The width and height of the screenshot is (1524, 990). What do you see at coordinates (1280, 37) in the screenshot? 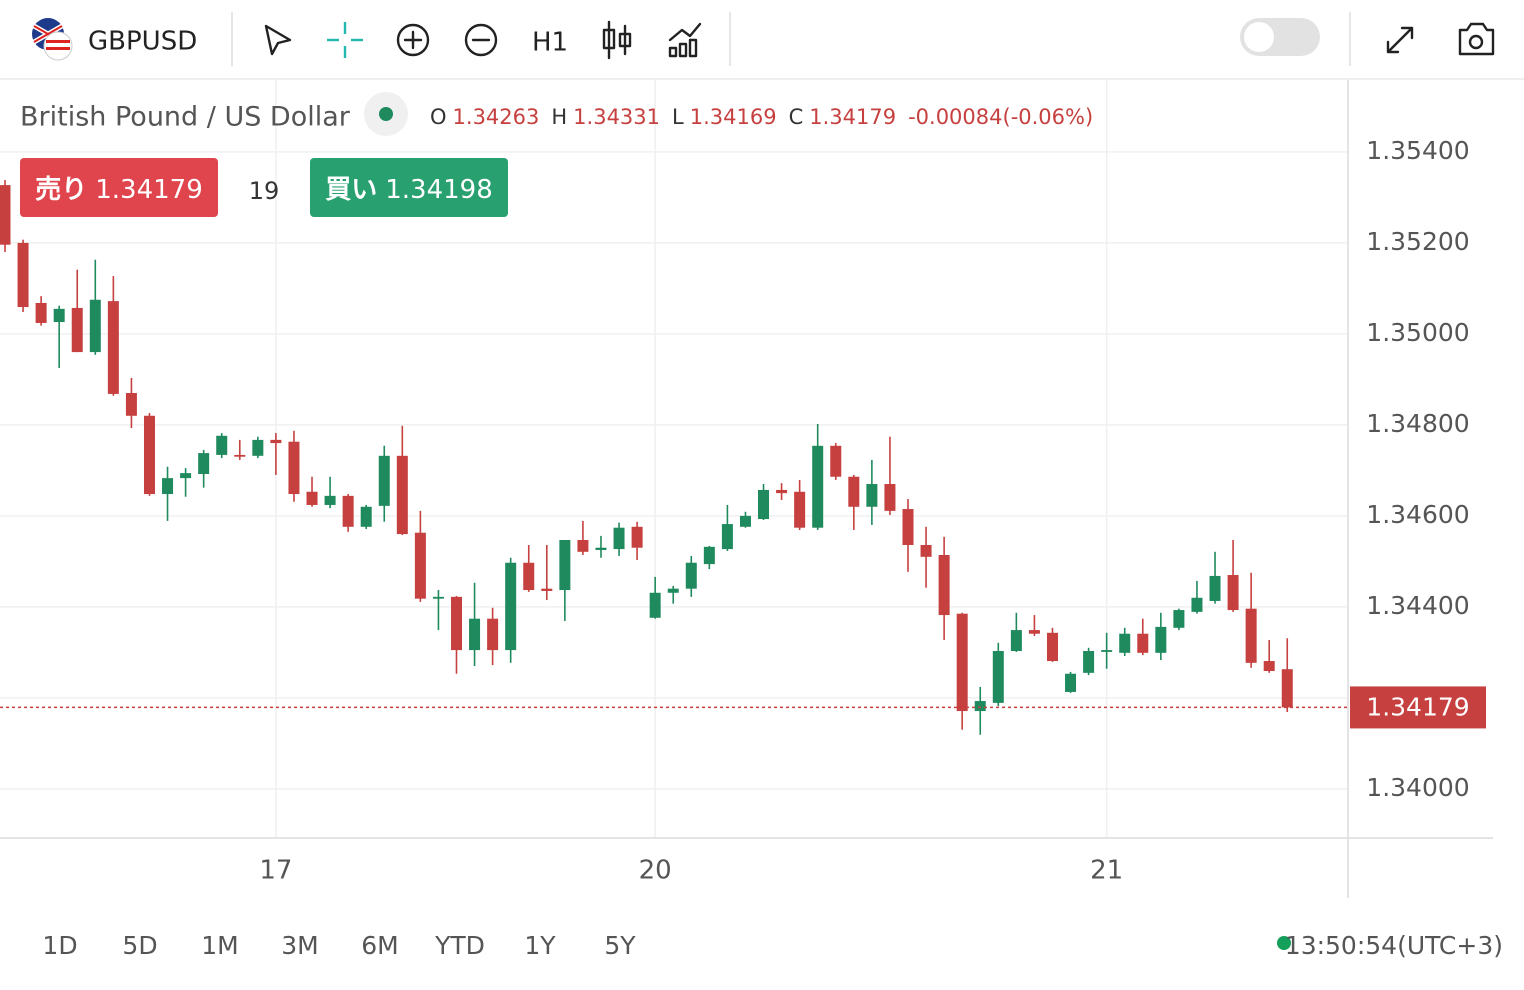
I see `toggle` at bounding box center [1280, 37].